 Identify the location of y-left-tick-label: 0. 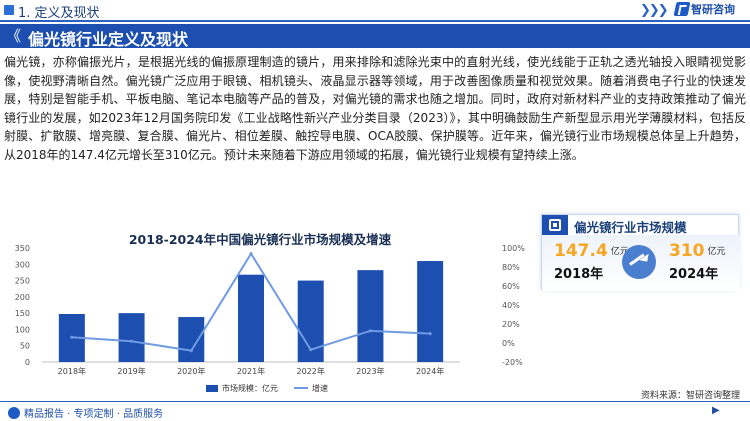
(27, 362).